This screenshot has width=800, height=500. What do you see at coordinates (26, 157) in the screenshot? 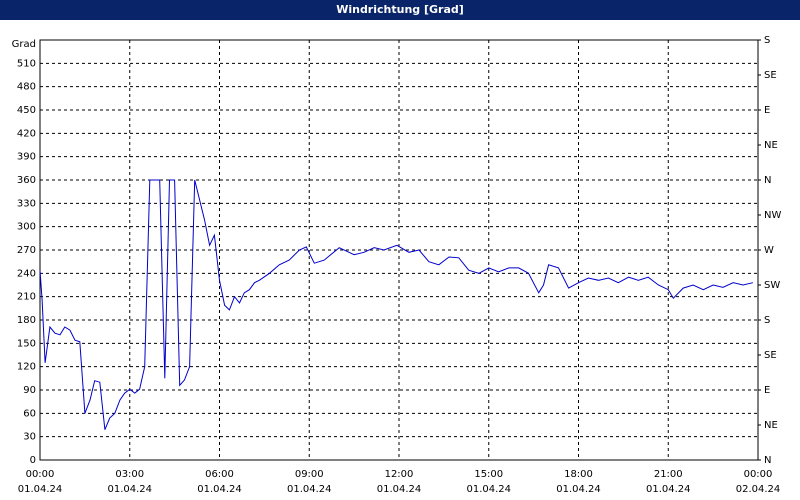
I see `y-tick-label: 390` at bounding box center [26, 157].